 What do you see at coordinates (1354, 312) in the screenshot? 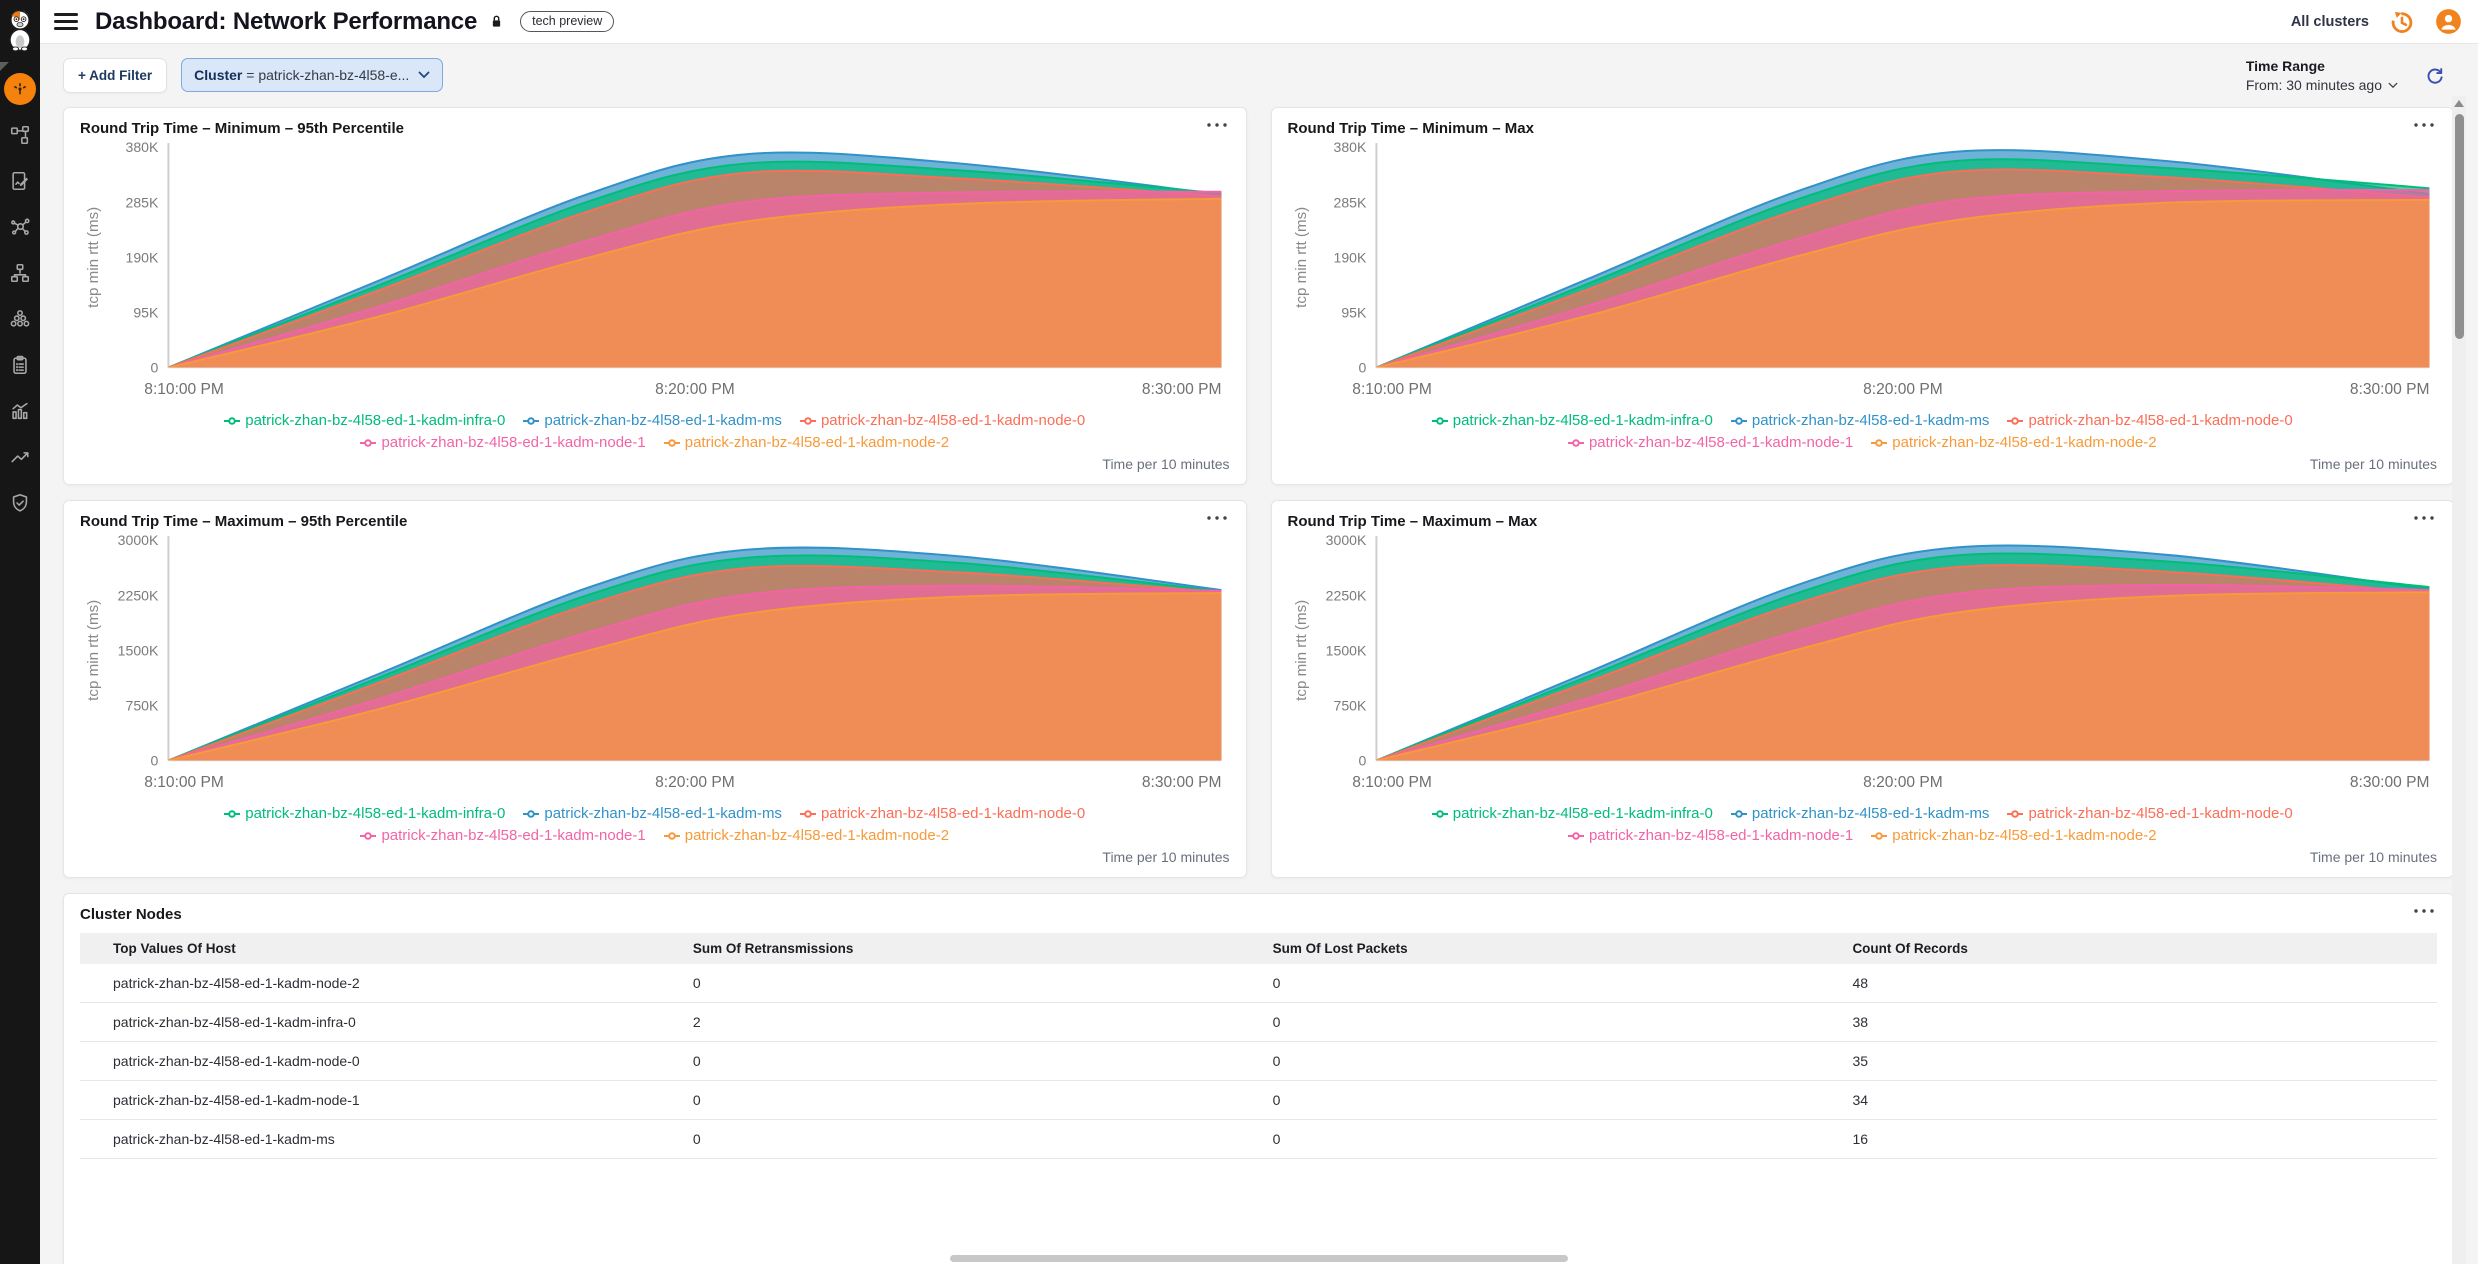
I see `svg-text: 95K` at bounding box center [1354, 312].